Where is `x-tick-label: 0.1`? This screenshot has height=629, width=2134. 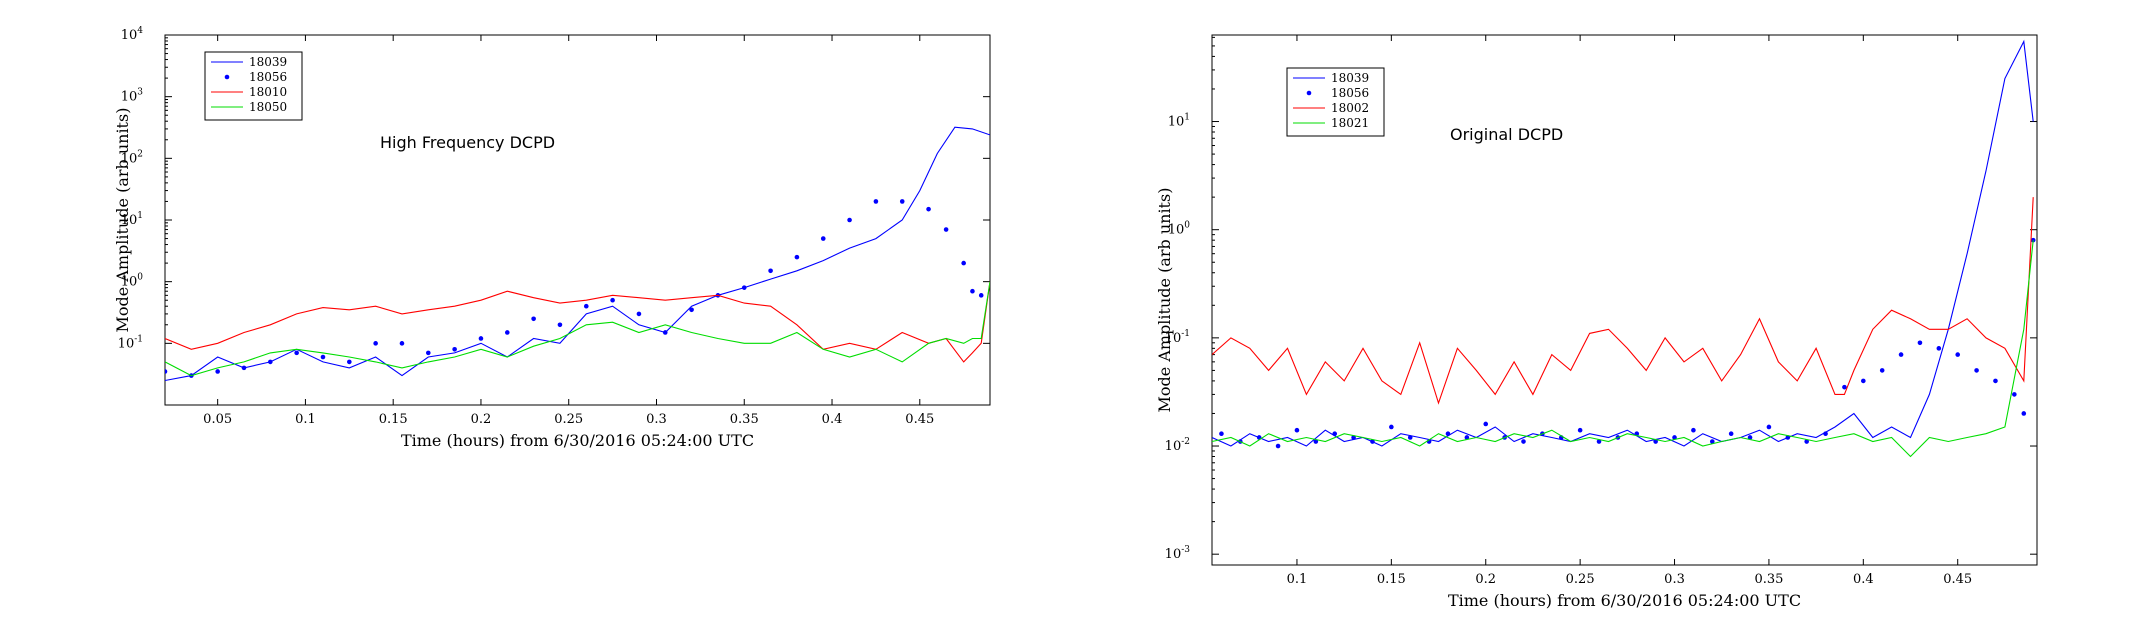
x-tick-label: 0.1 is located at coordinates (1297, 579).